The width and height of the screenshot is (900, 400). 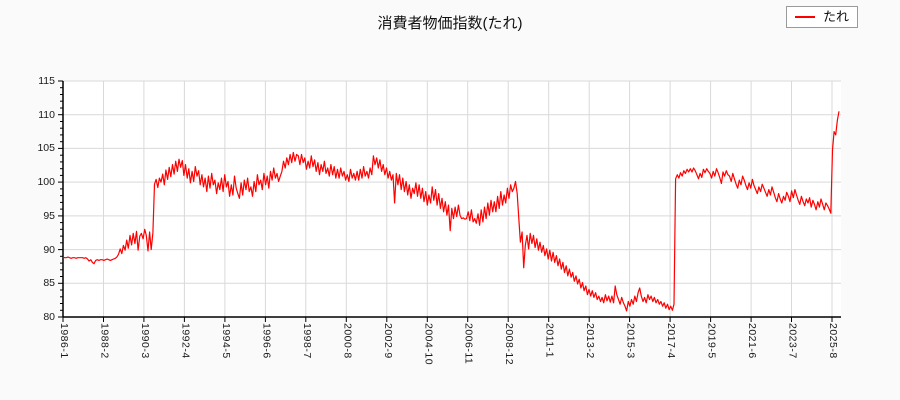 I want to click on x-tick-label: 2000-8, so click(x=347, y=341).